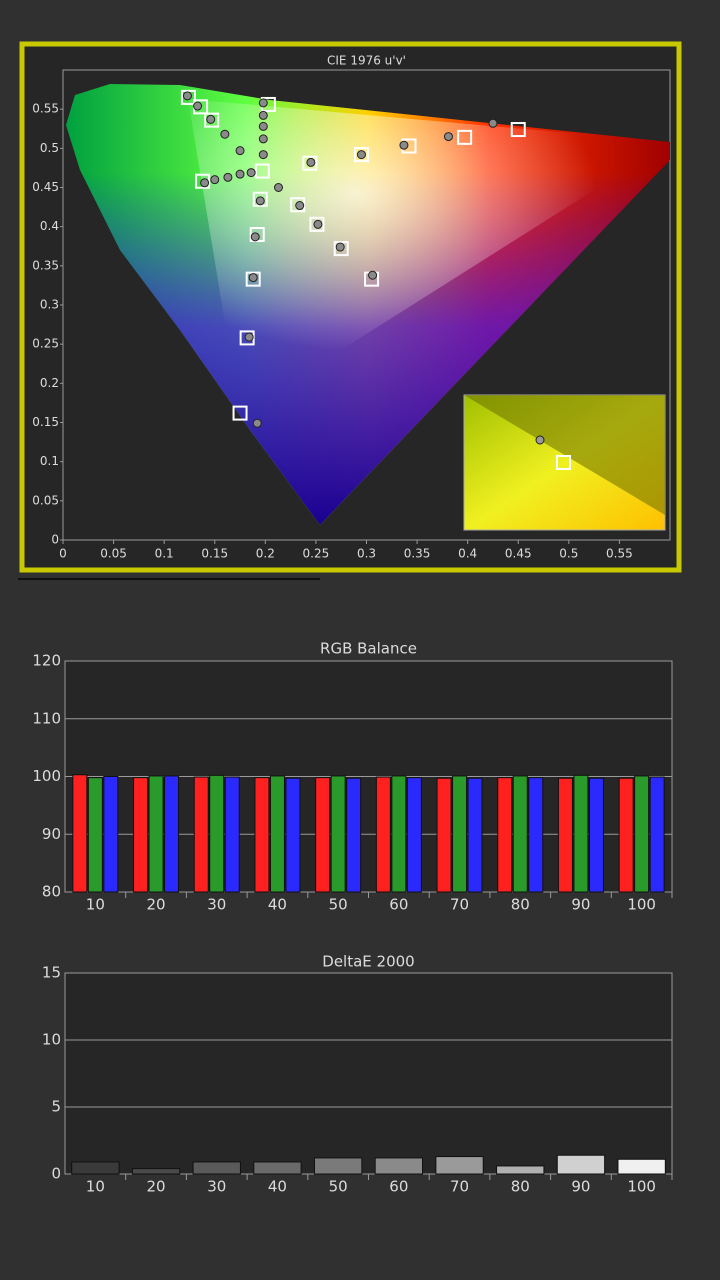 This screenshot has height=1280, width=720. What do you see at coordinates (49, 461) in the screenshot?
I see `y-tick-label: 0.1` at bounding box center [49, 461].